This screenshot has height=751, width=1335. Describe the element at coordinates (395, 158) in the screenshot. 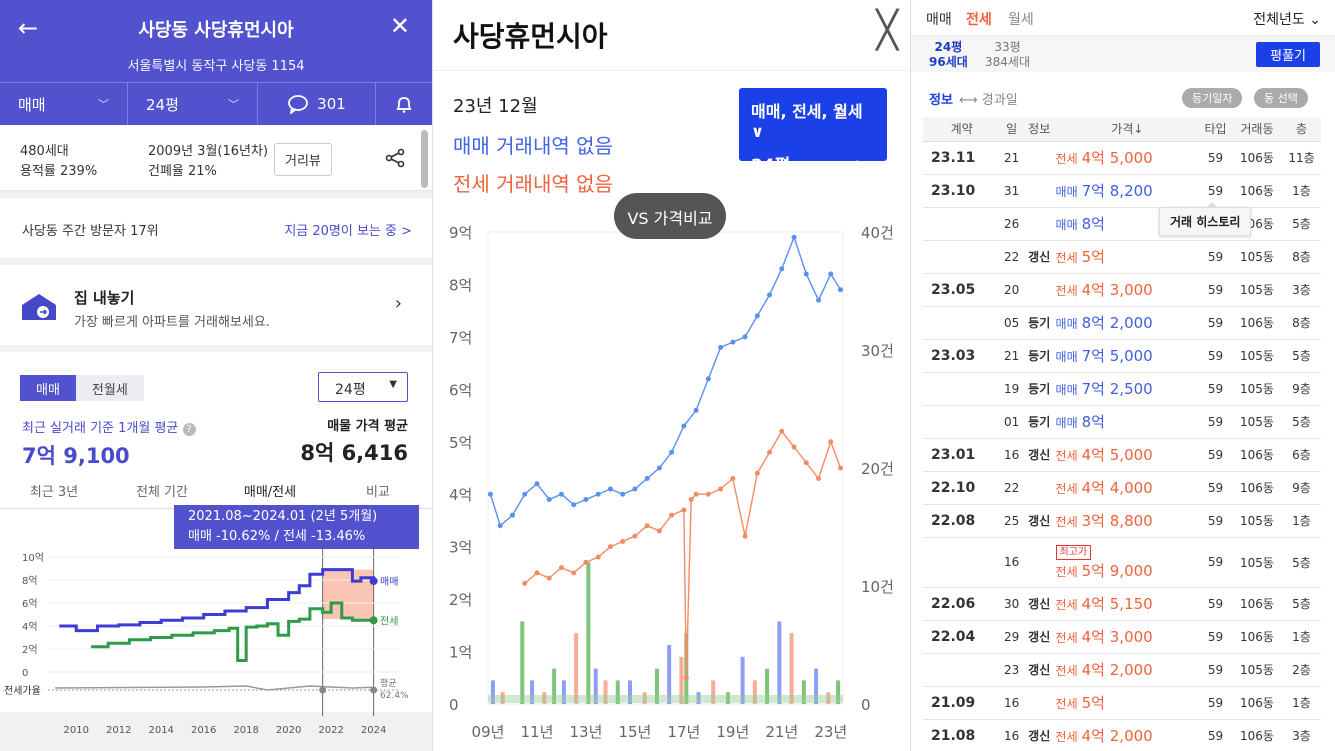

I see `share-icon` at that location.